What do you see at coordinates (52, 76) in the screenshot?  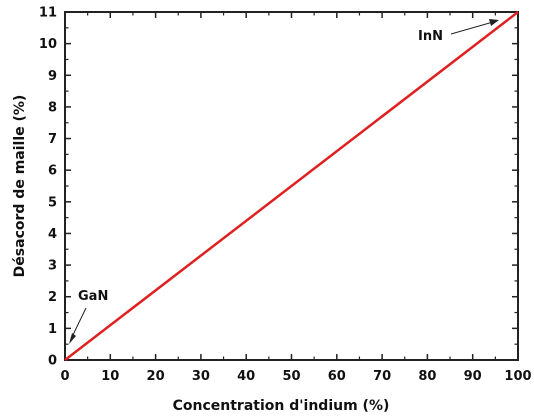 I see `y-tick-label: 9` at bounding box center [52, 76].